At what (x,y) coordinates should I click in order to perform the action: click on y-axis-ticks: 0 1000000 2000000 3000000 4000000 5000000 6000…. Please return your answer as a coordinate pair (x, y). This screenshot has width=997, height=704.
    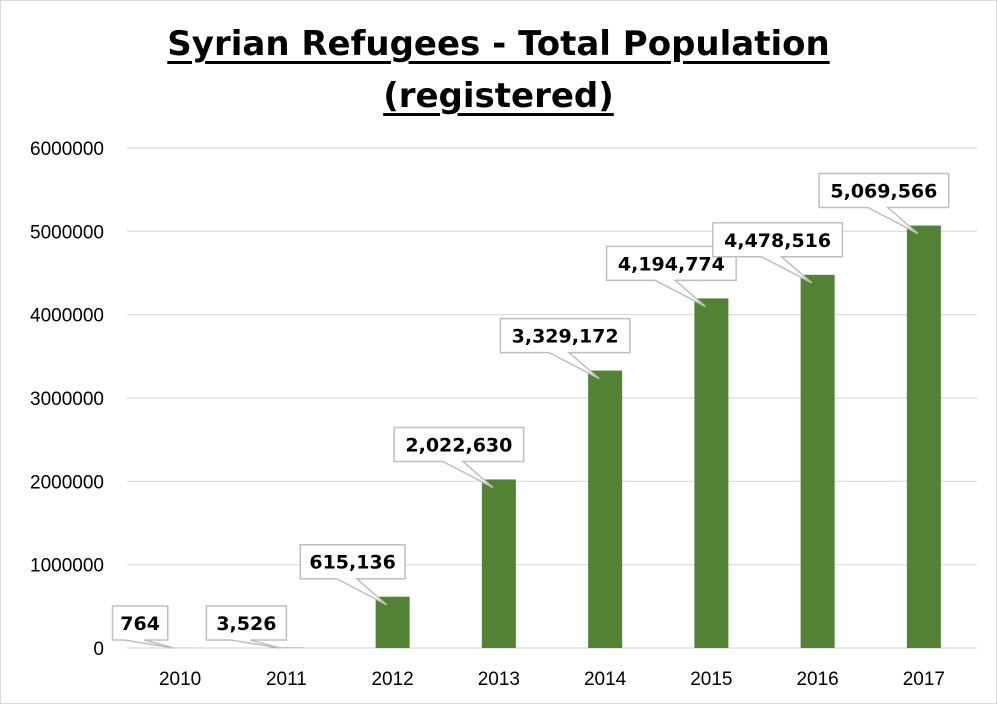
    Looking at the image, I should click on (67, 399).